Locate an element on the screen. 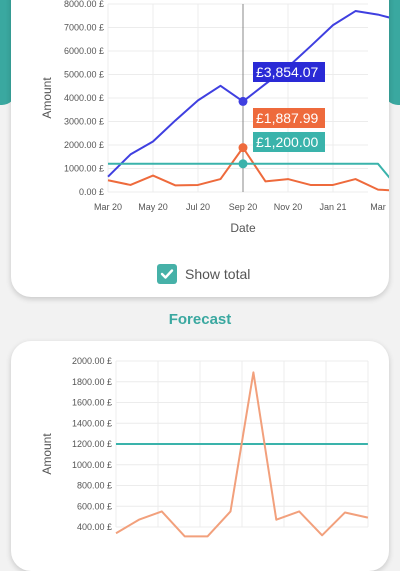  y-tick-label: 800.00 £ is located at coordinates (94, 486).